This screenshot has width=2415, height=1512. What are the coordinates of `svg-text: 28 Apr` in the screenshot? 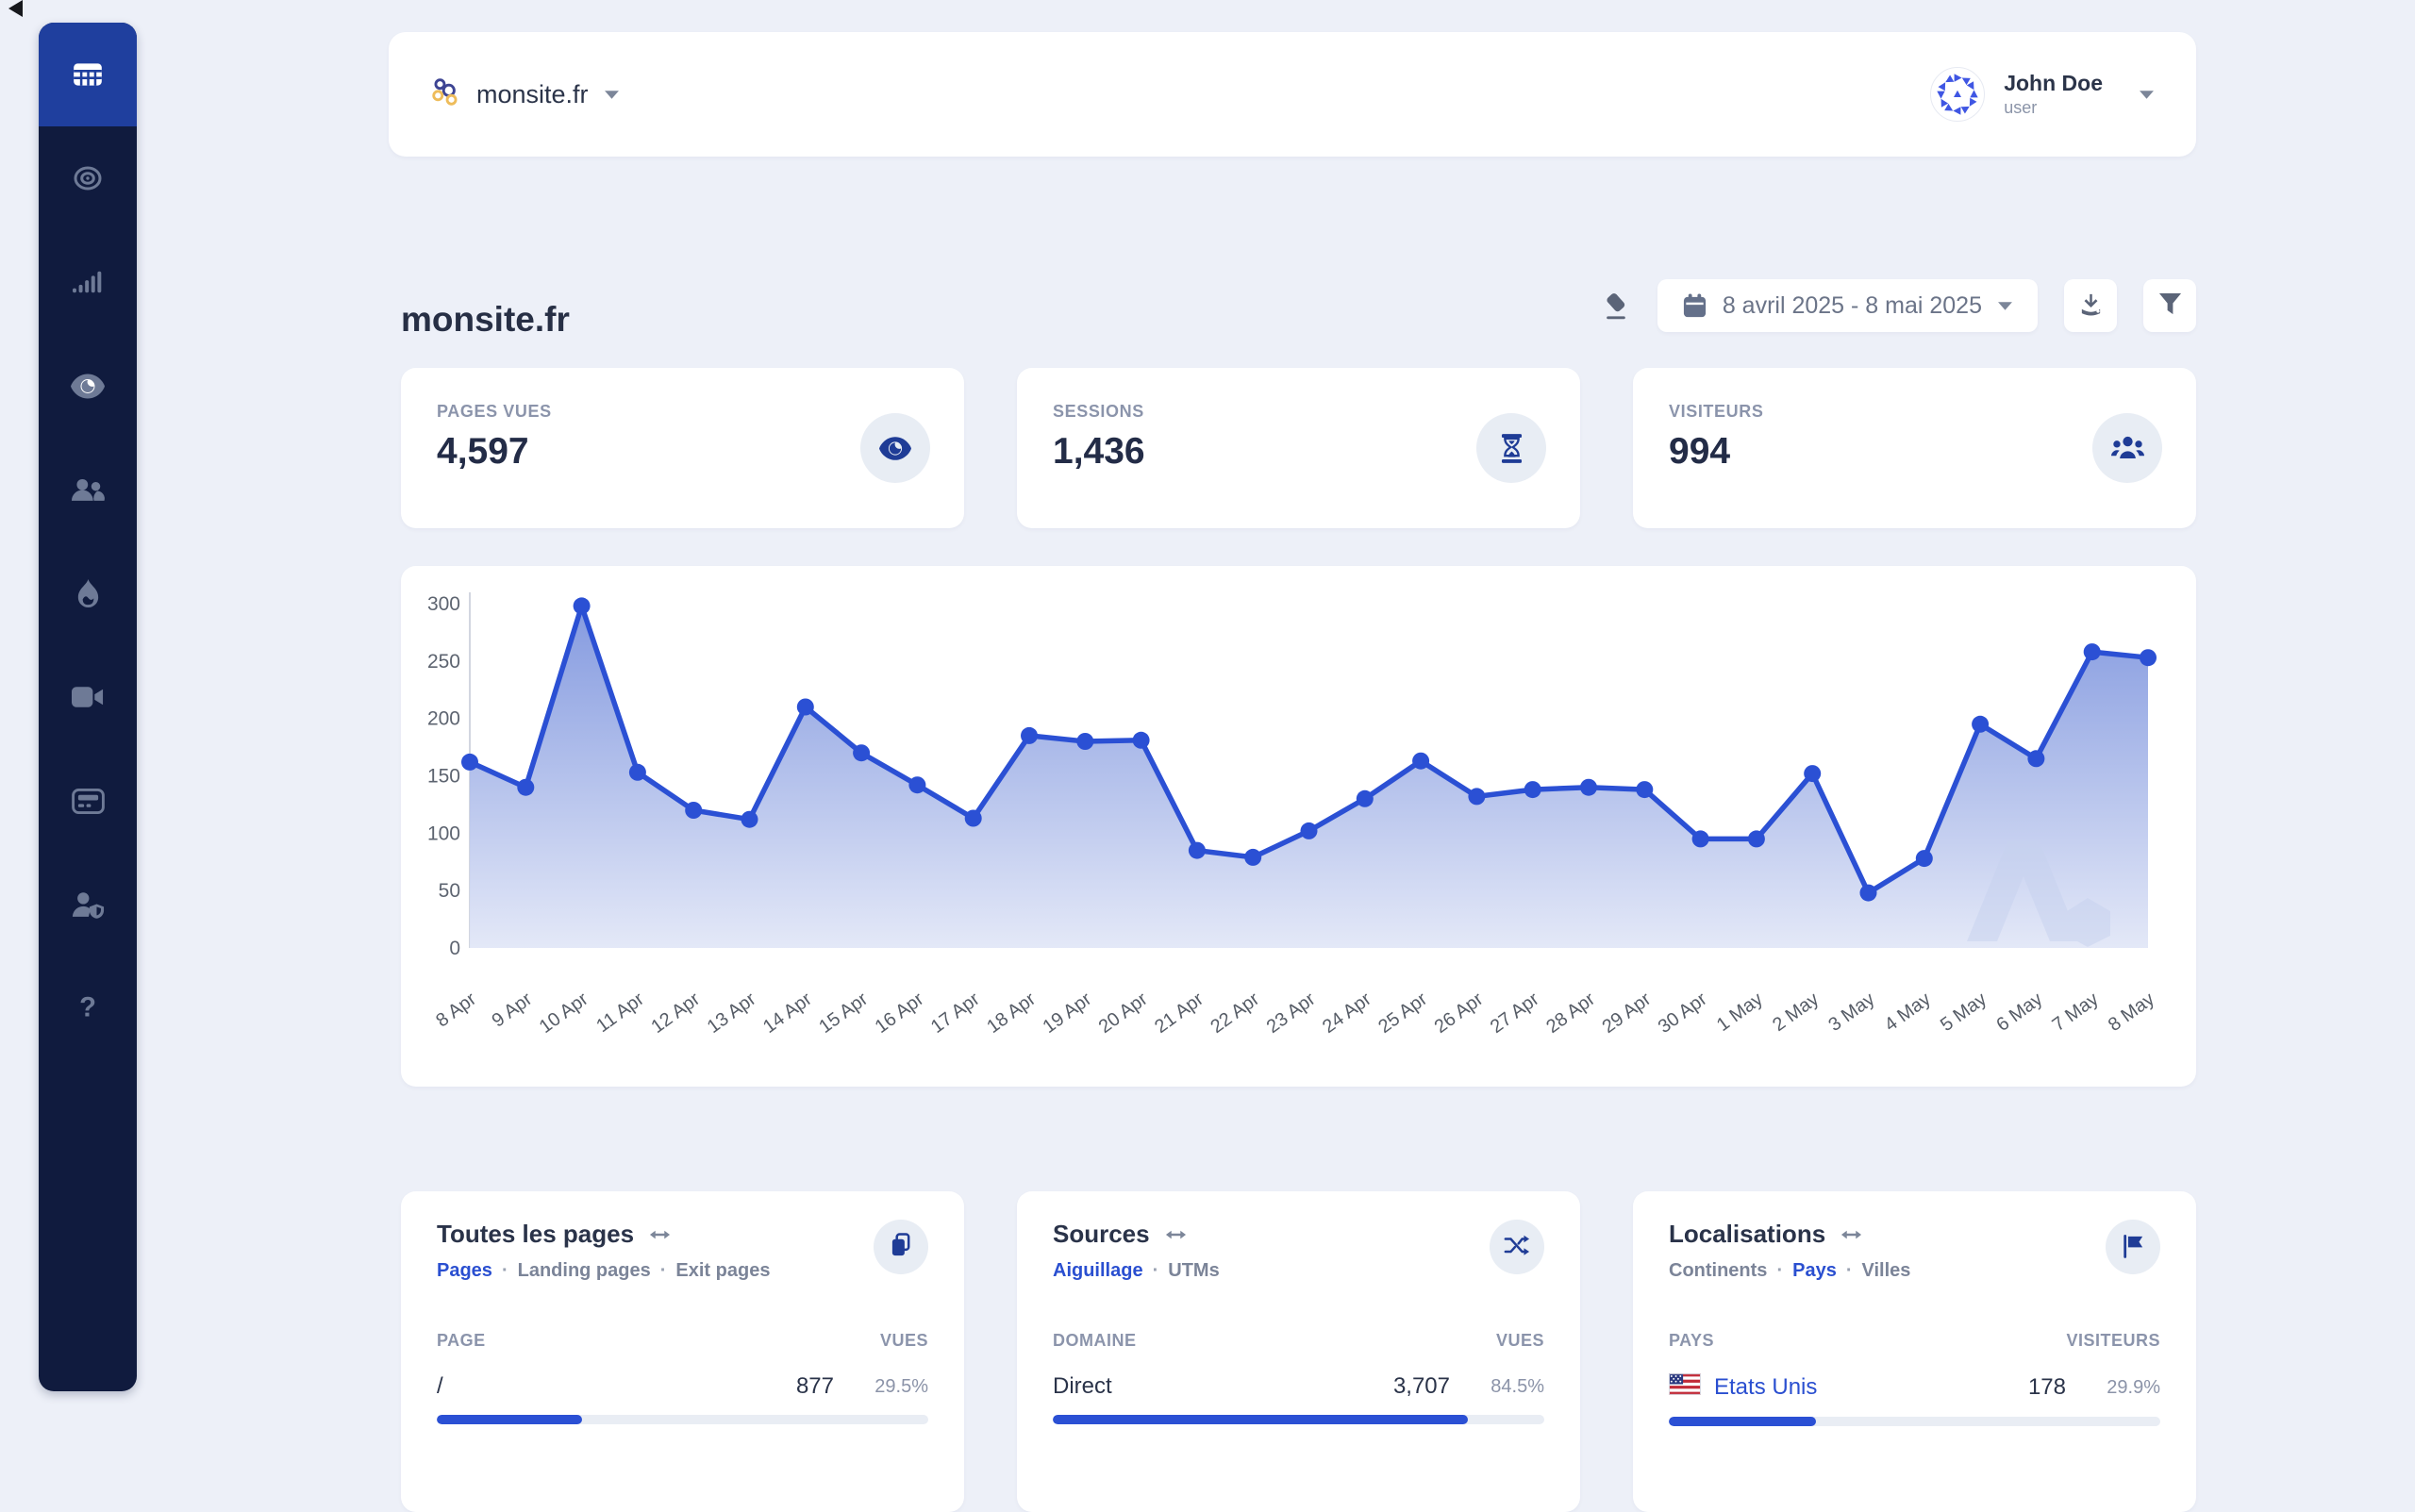 It's located at (1571, 1013).